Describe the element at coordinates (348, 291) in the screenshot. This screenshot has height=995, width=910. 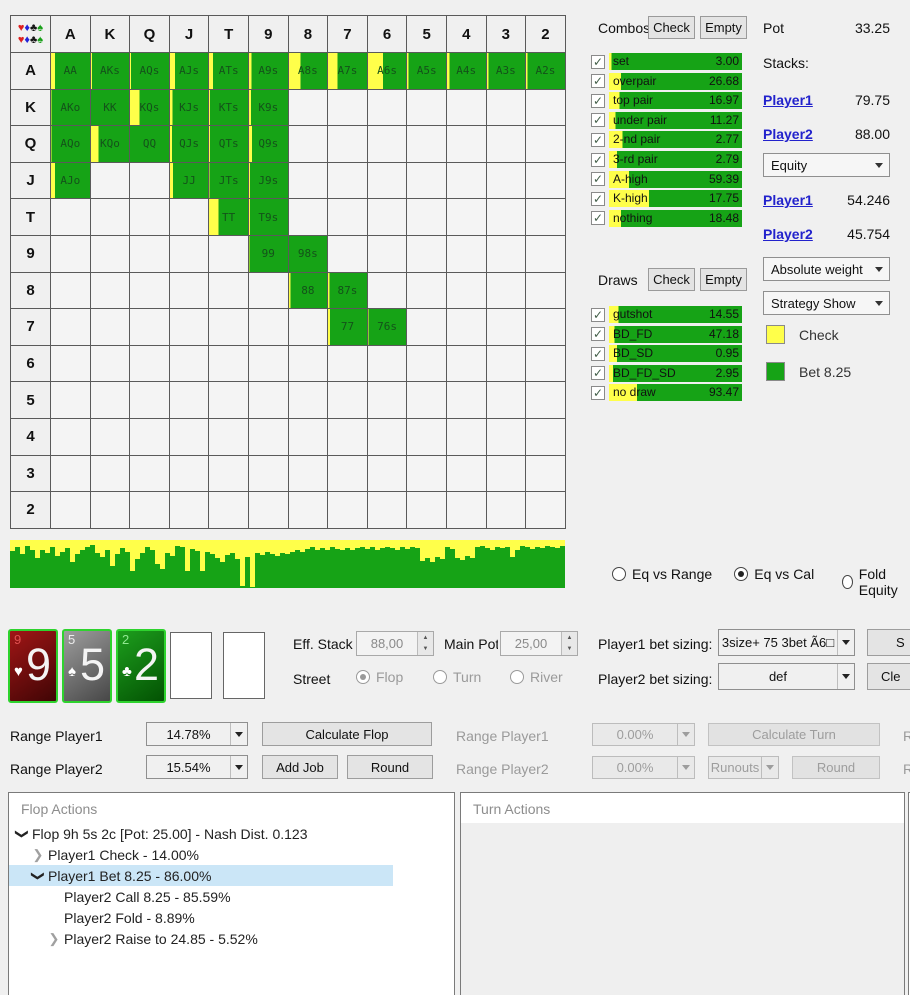
I see `grid-cell-87s: 87s` at that location.